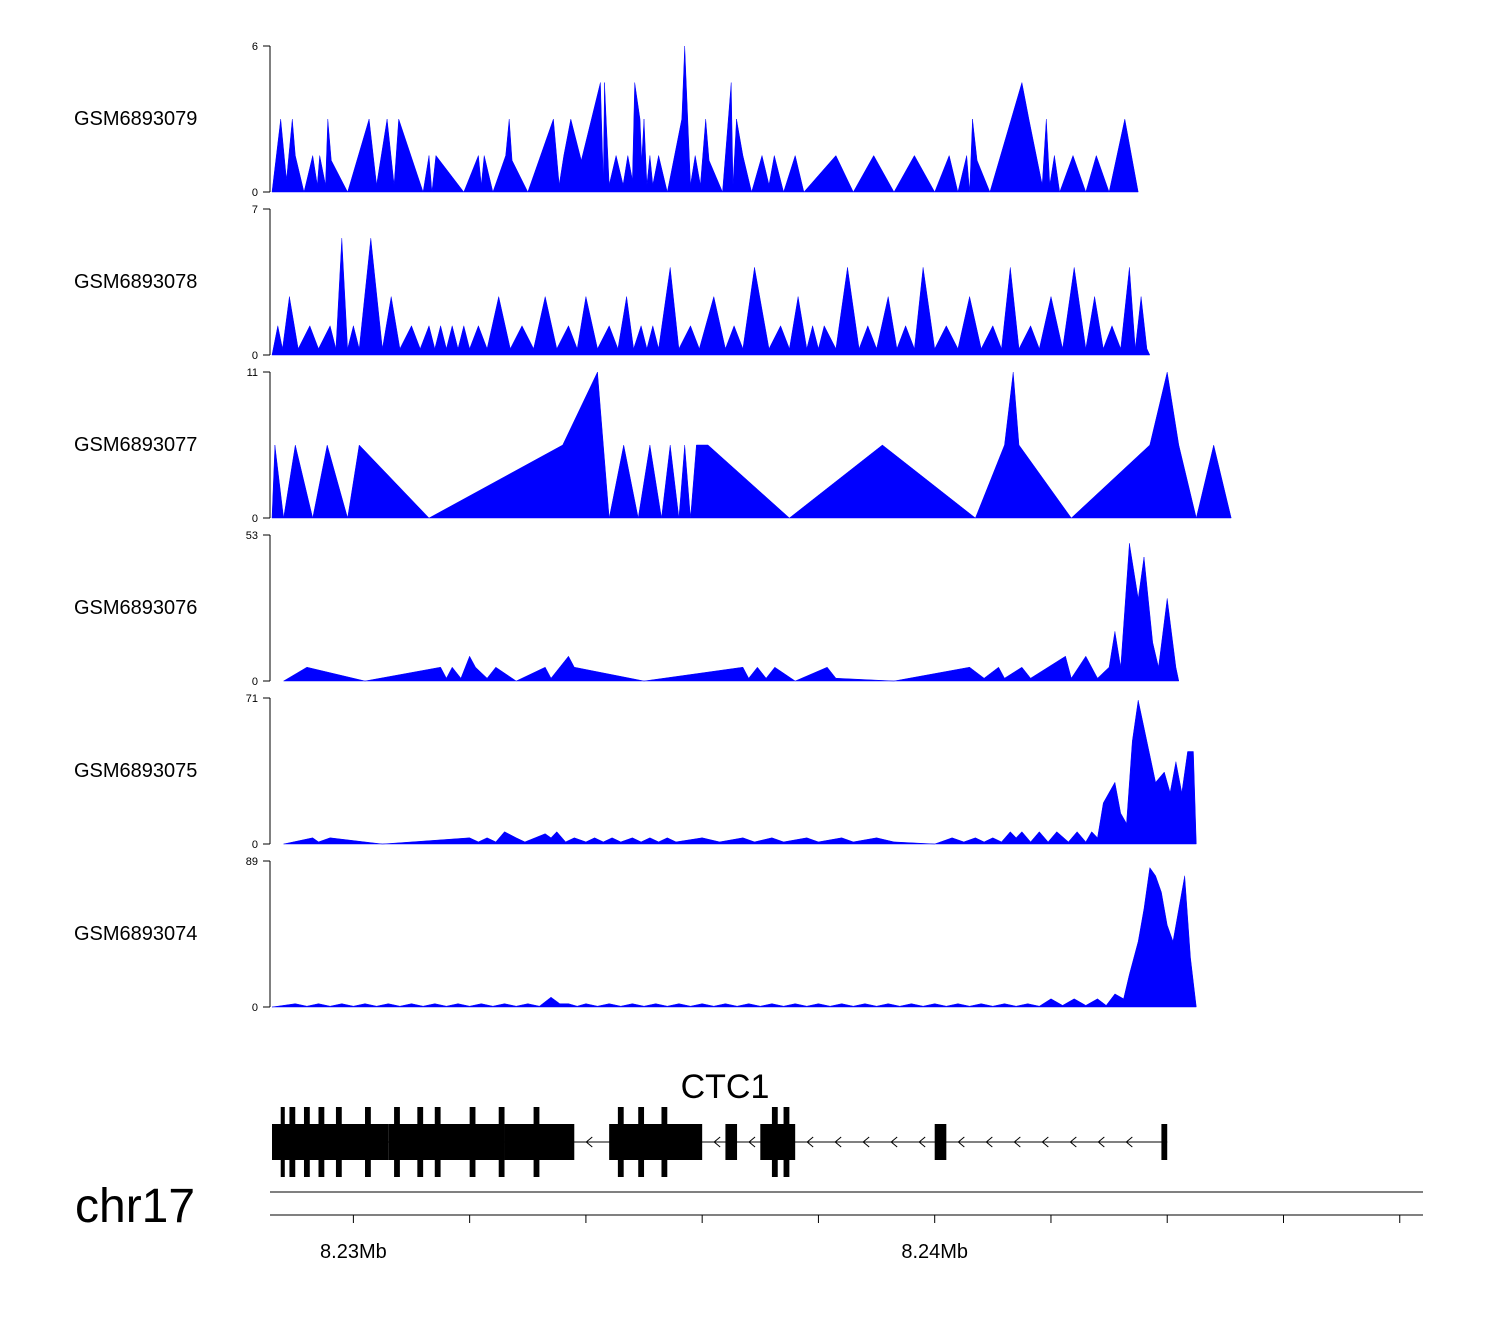  Describe the element at coordinates (255, 210) in the screenshot. I see `y-max-label: 7` at that location.